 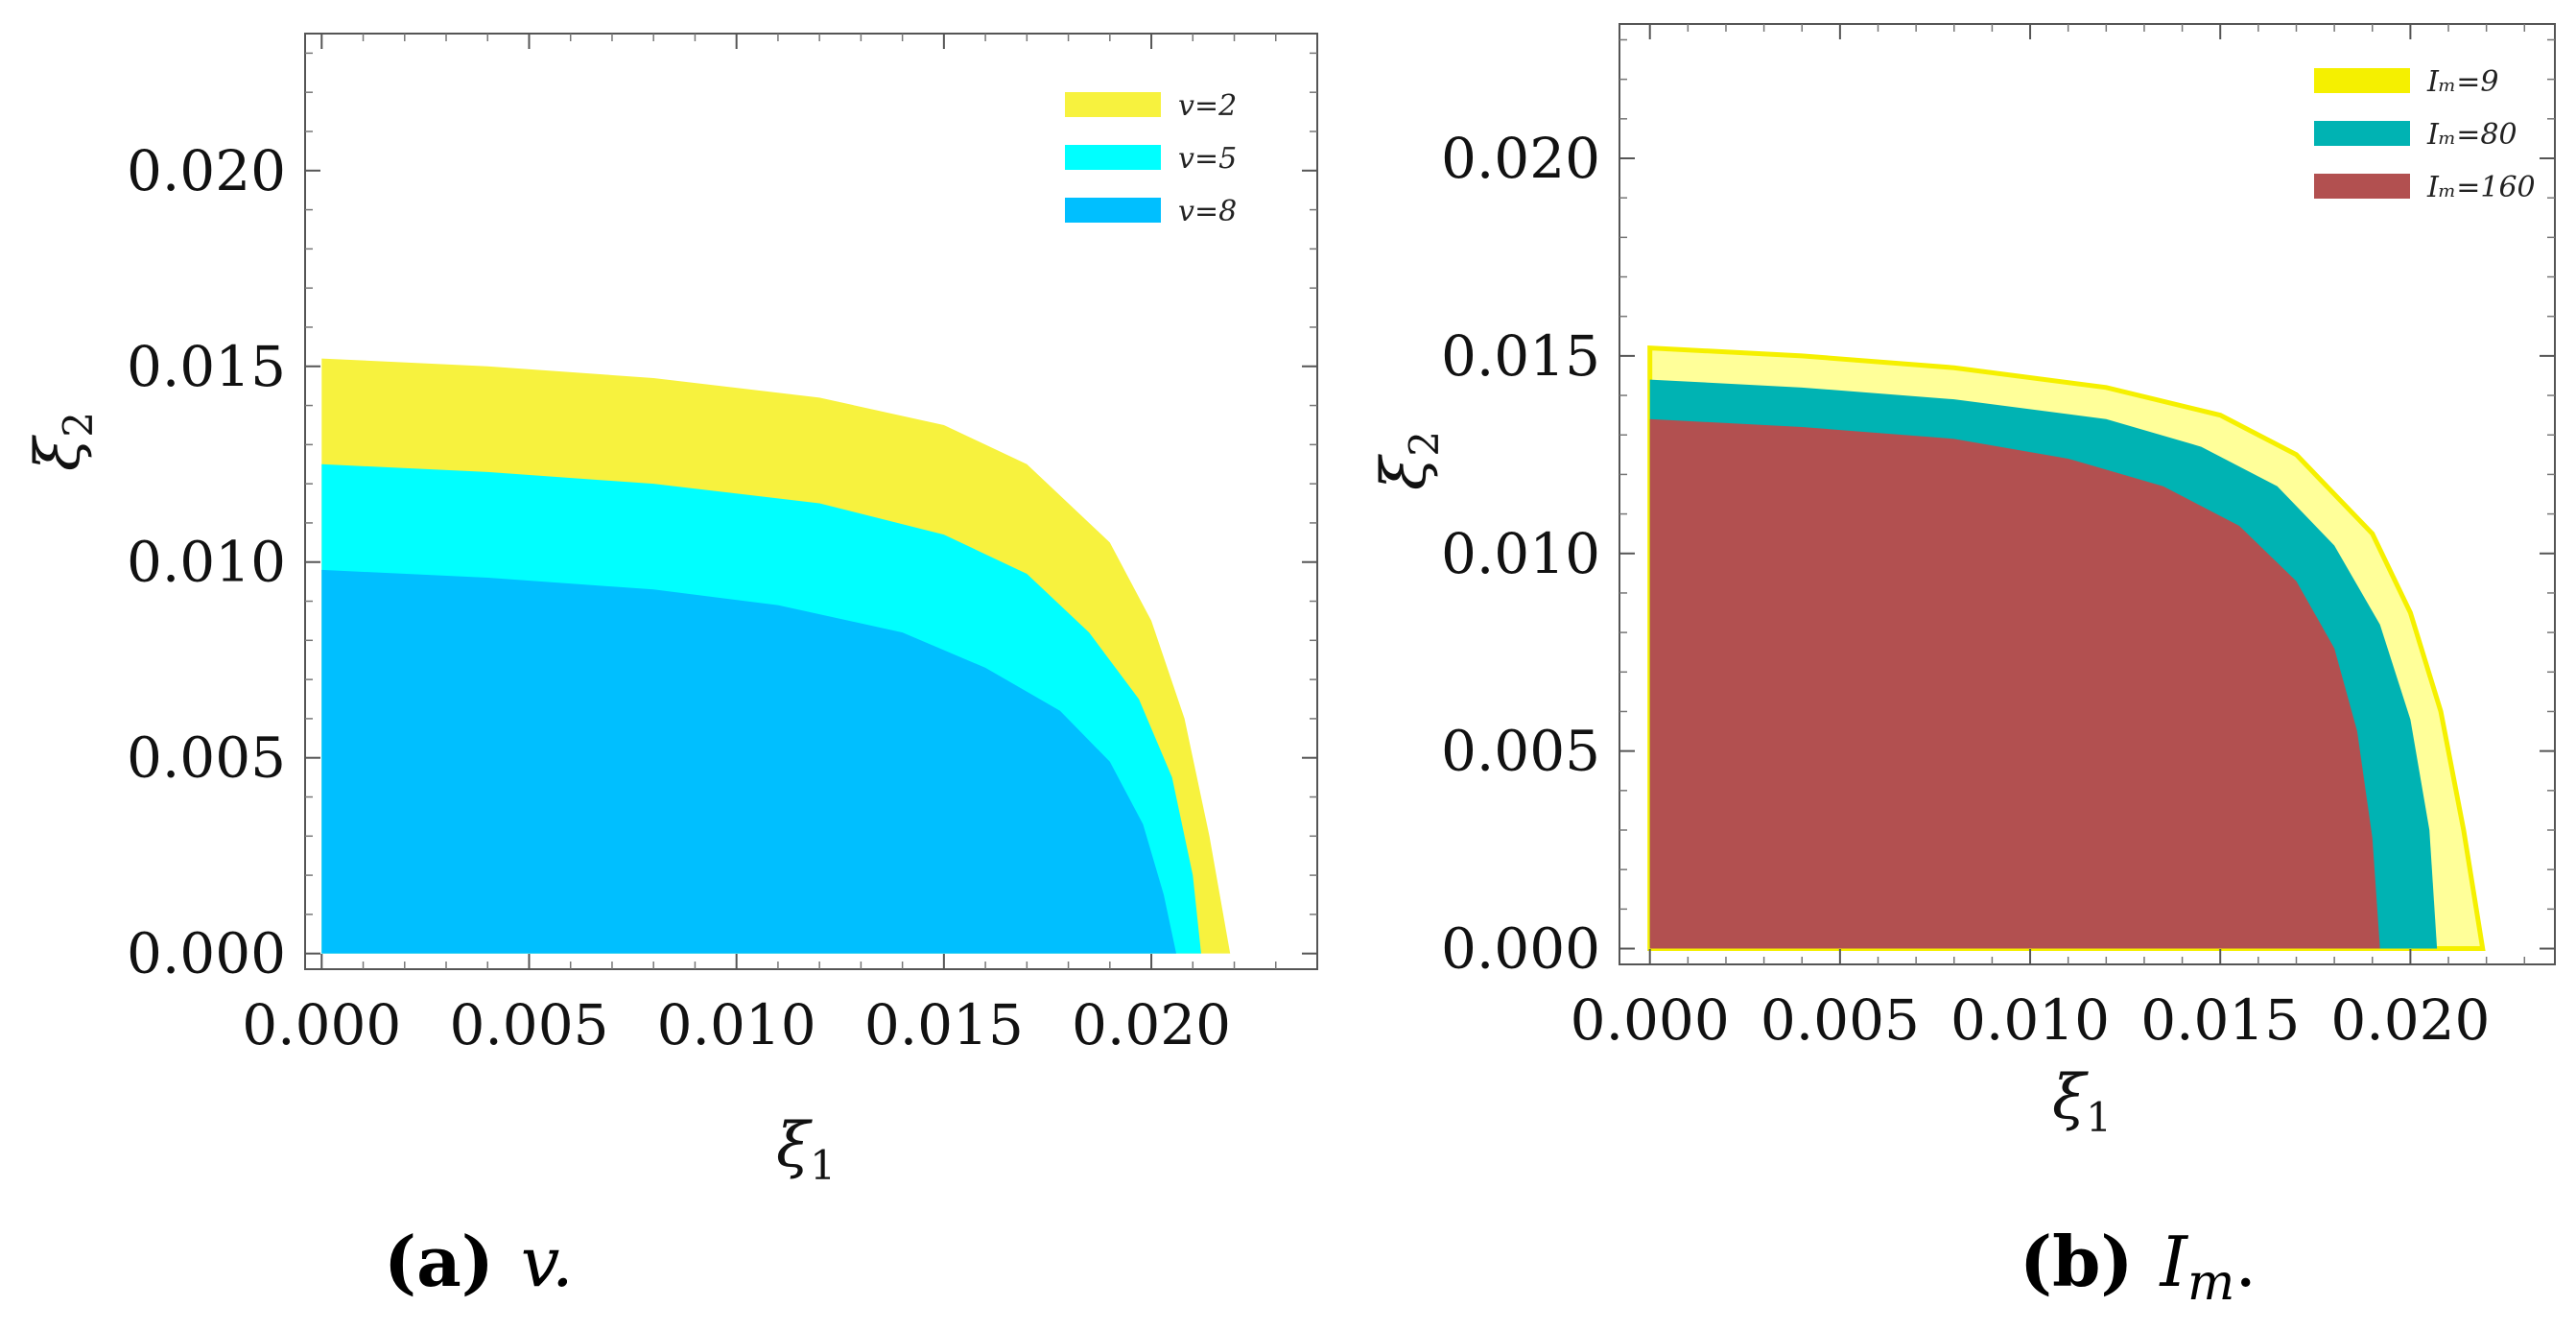 I want to click on legend-label: Iₘ=9, so click(x=2462, y=82).